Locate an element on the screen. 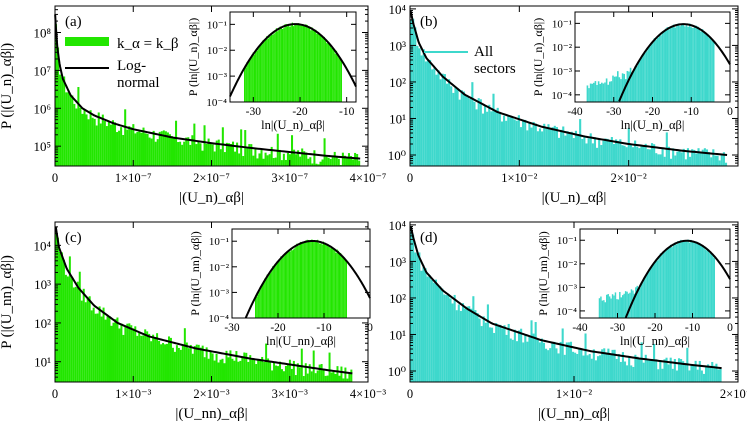 The width and height of the screenshot is (747, 429). inset-lognormal-curve is located at coordinates (307, 279).